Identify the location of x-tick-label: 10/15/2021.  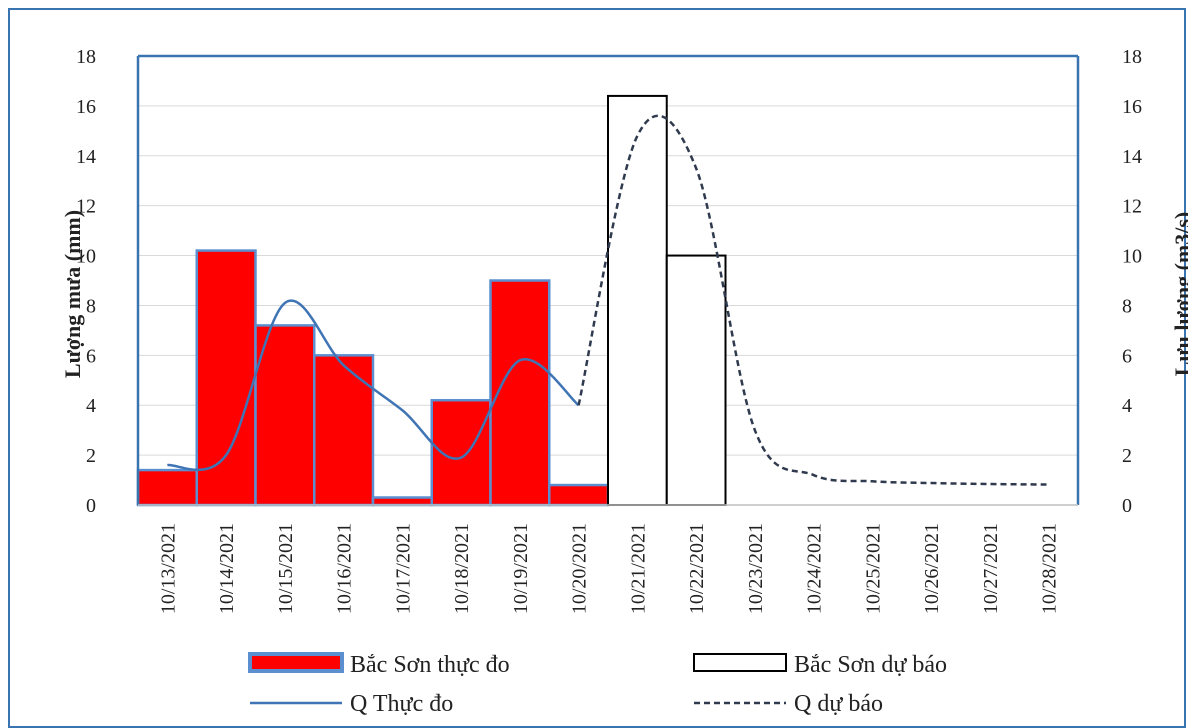
(286, 568).